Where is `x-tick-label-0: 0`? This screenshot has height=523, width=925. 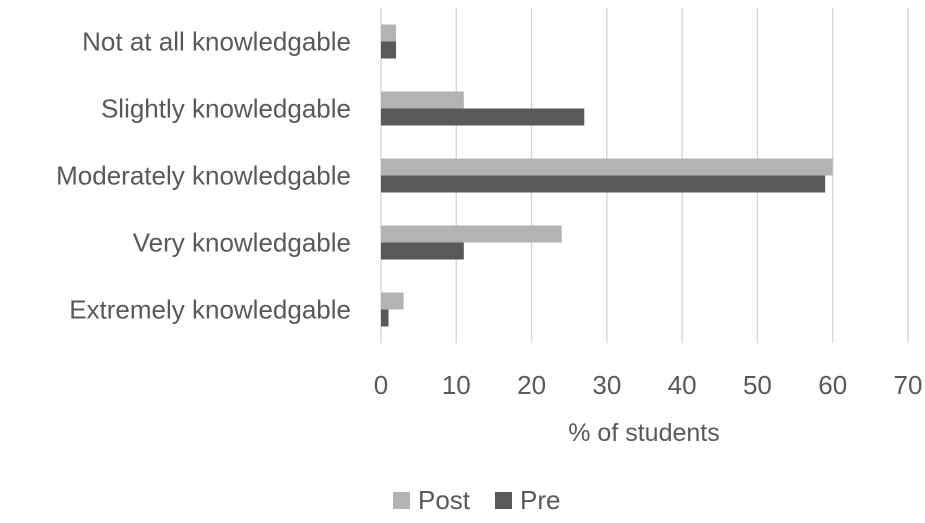
x-tick-label-0: 0 is located at coordinates (381, 385).